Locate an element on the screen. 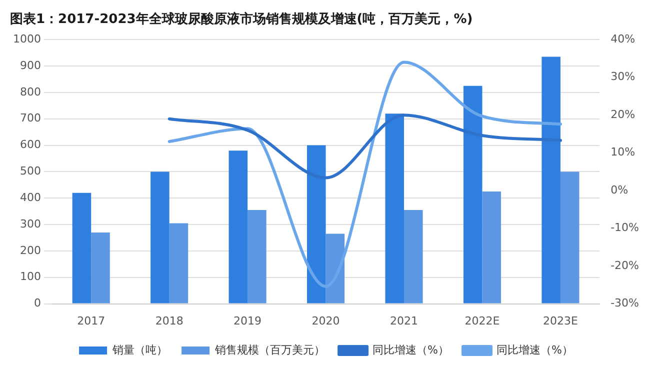 This screenshot has height=374, width=660. y-tick-label: 600 is located at coordinates (30, 145).